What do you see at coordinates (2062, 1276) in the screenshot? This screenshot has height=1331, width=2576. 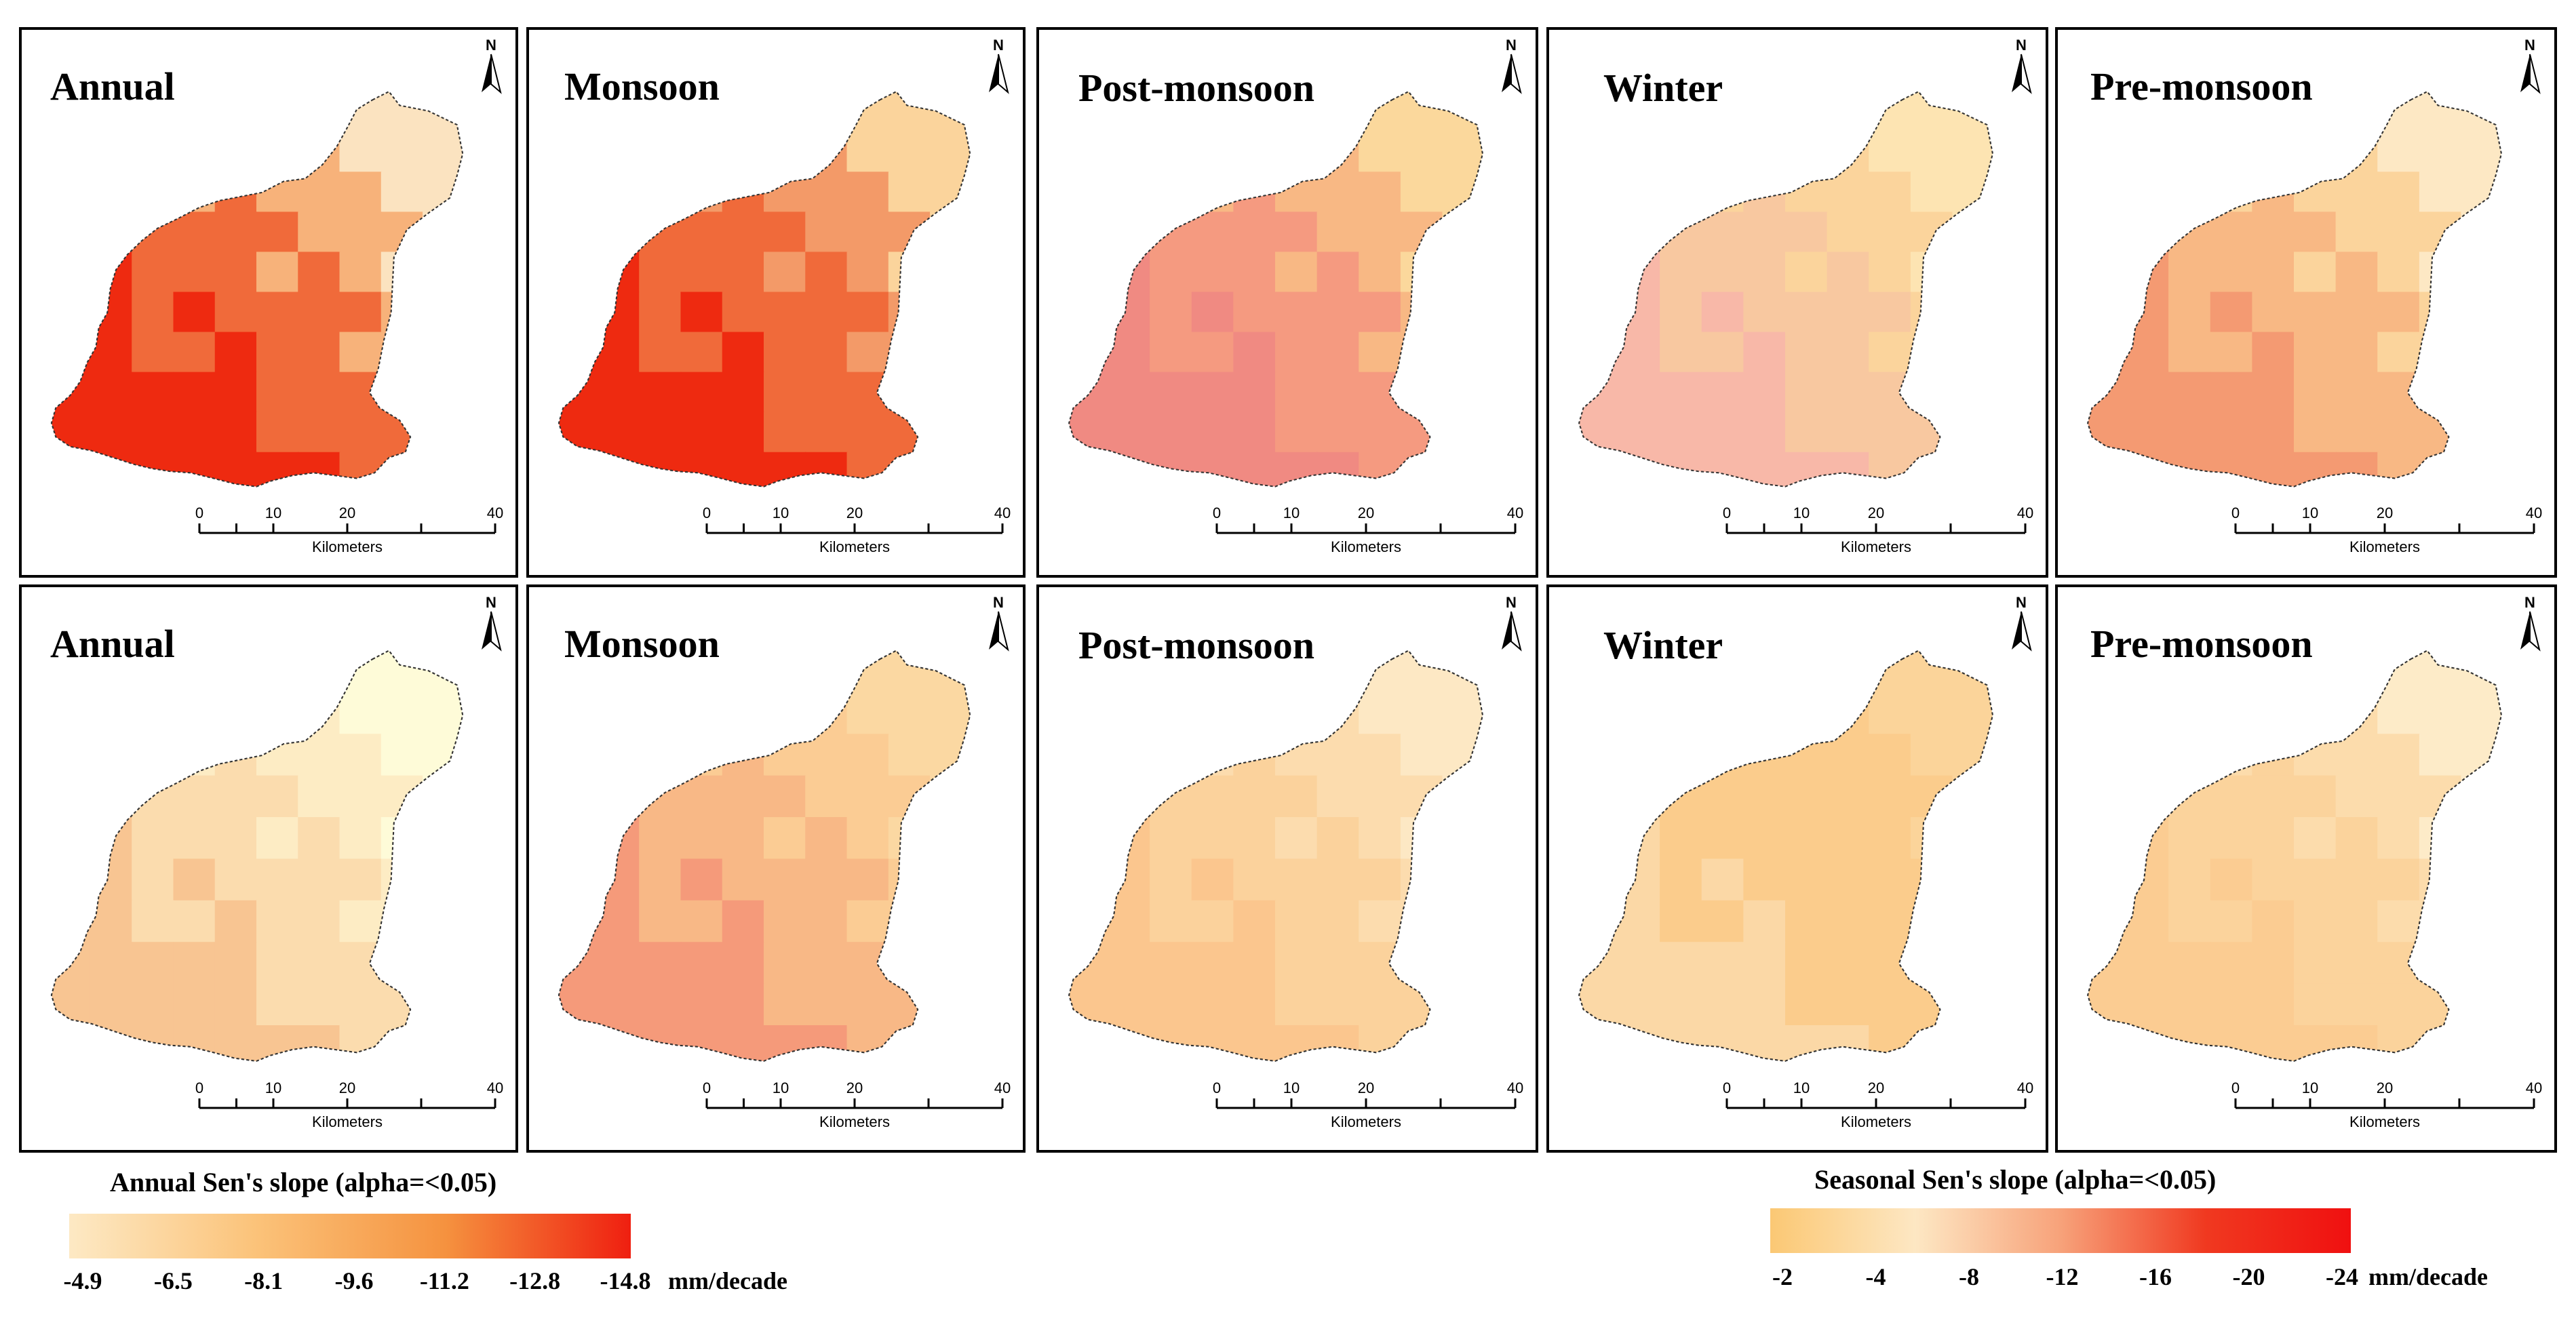 I see `legend-seasonal-tick-label: -12` at bounding box center [2062, 1276].